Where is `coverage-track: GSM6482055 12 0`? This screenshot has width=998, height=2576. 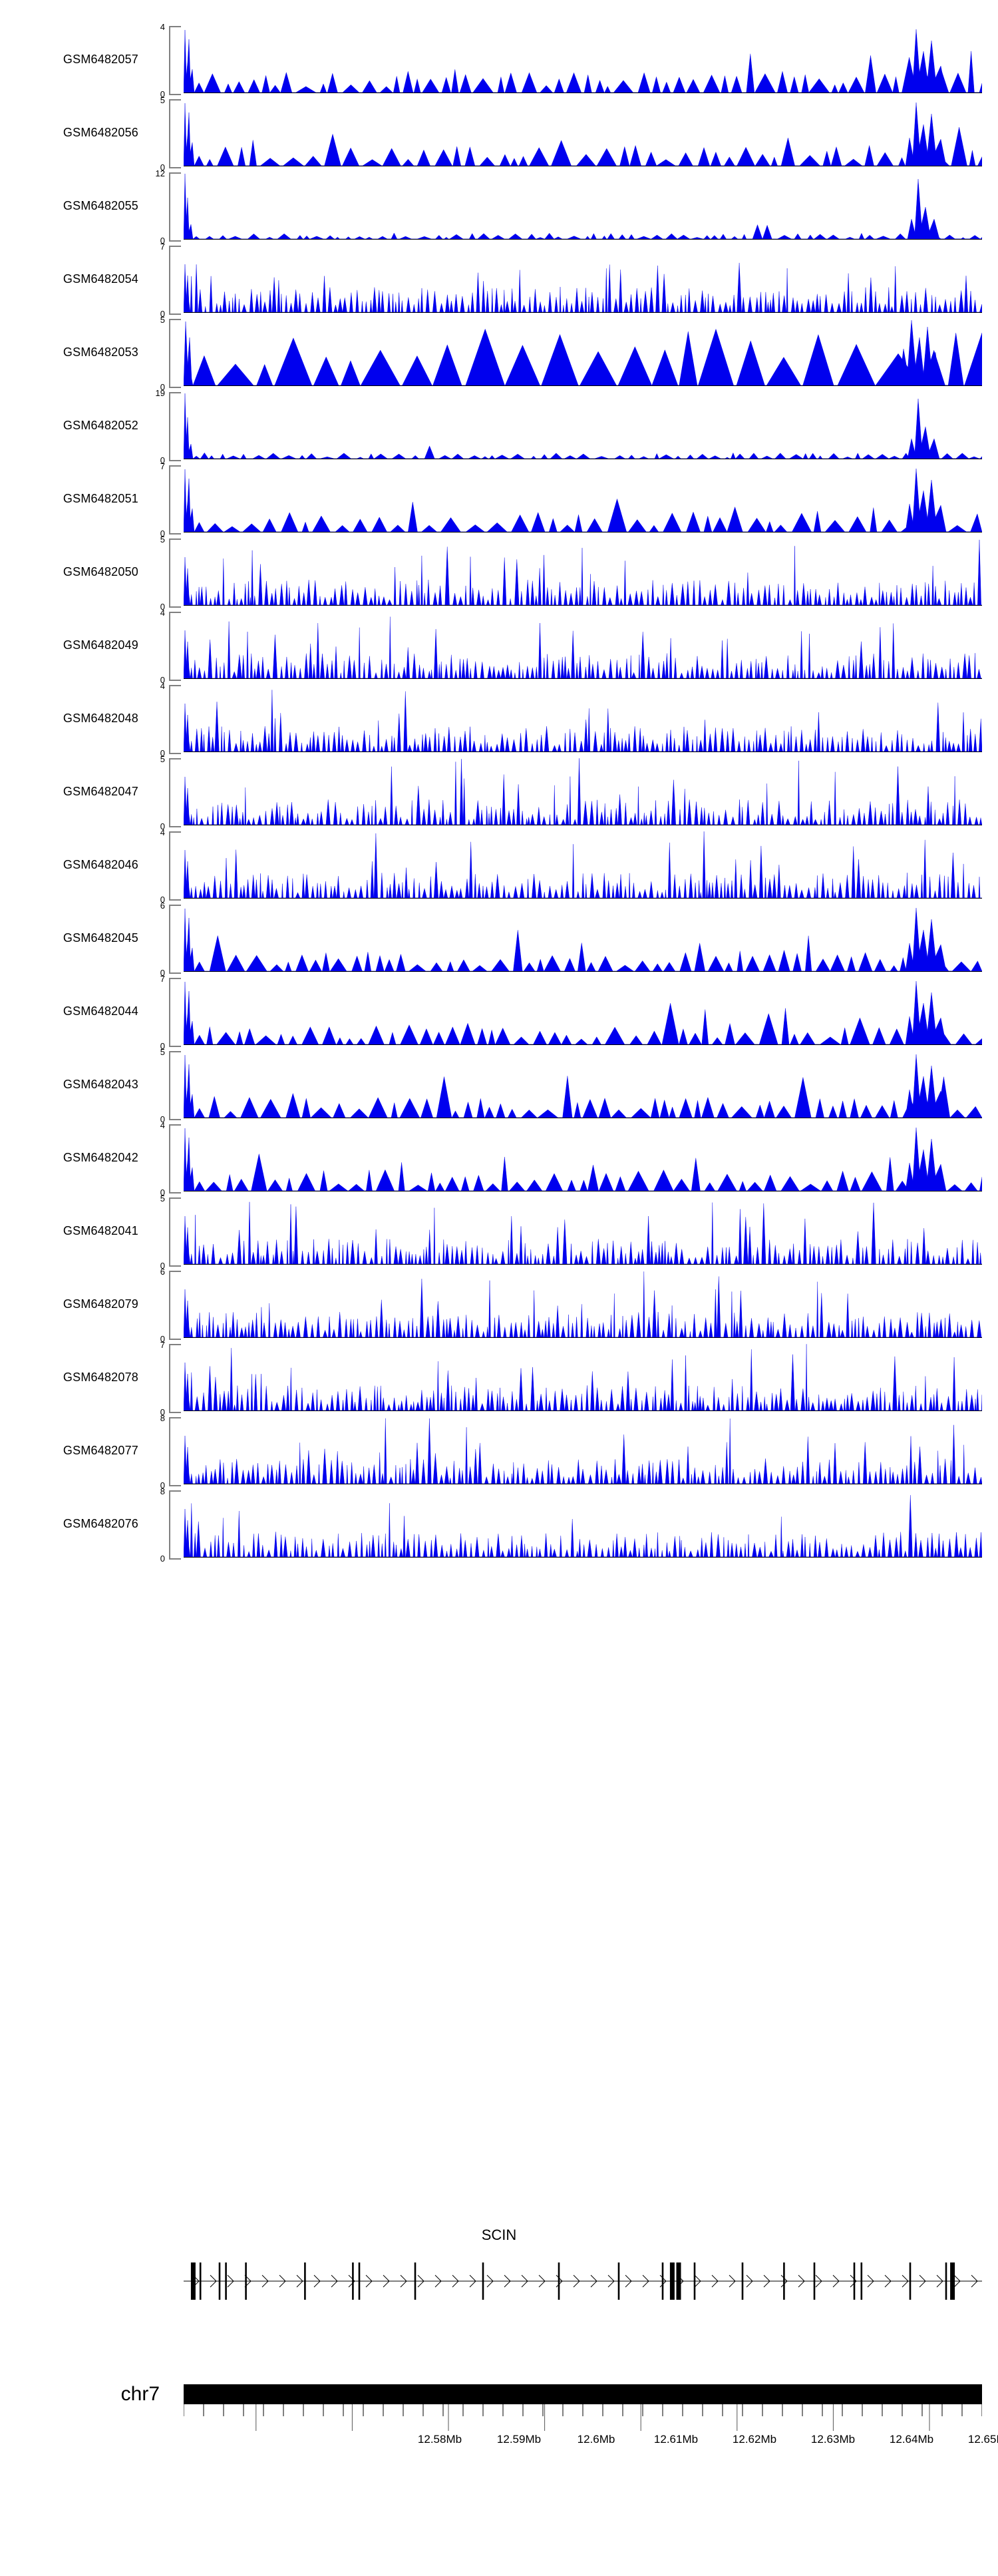 coverage-track: GSM6482055 12 0 is located at coordinates (499, 206).